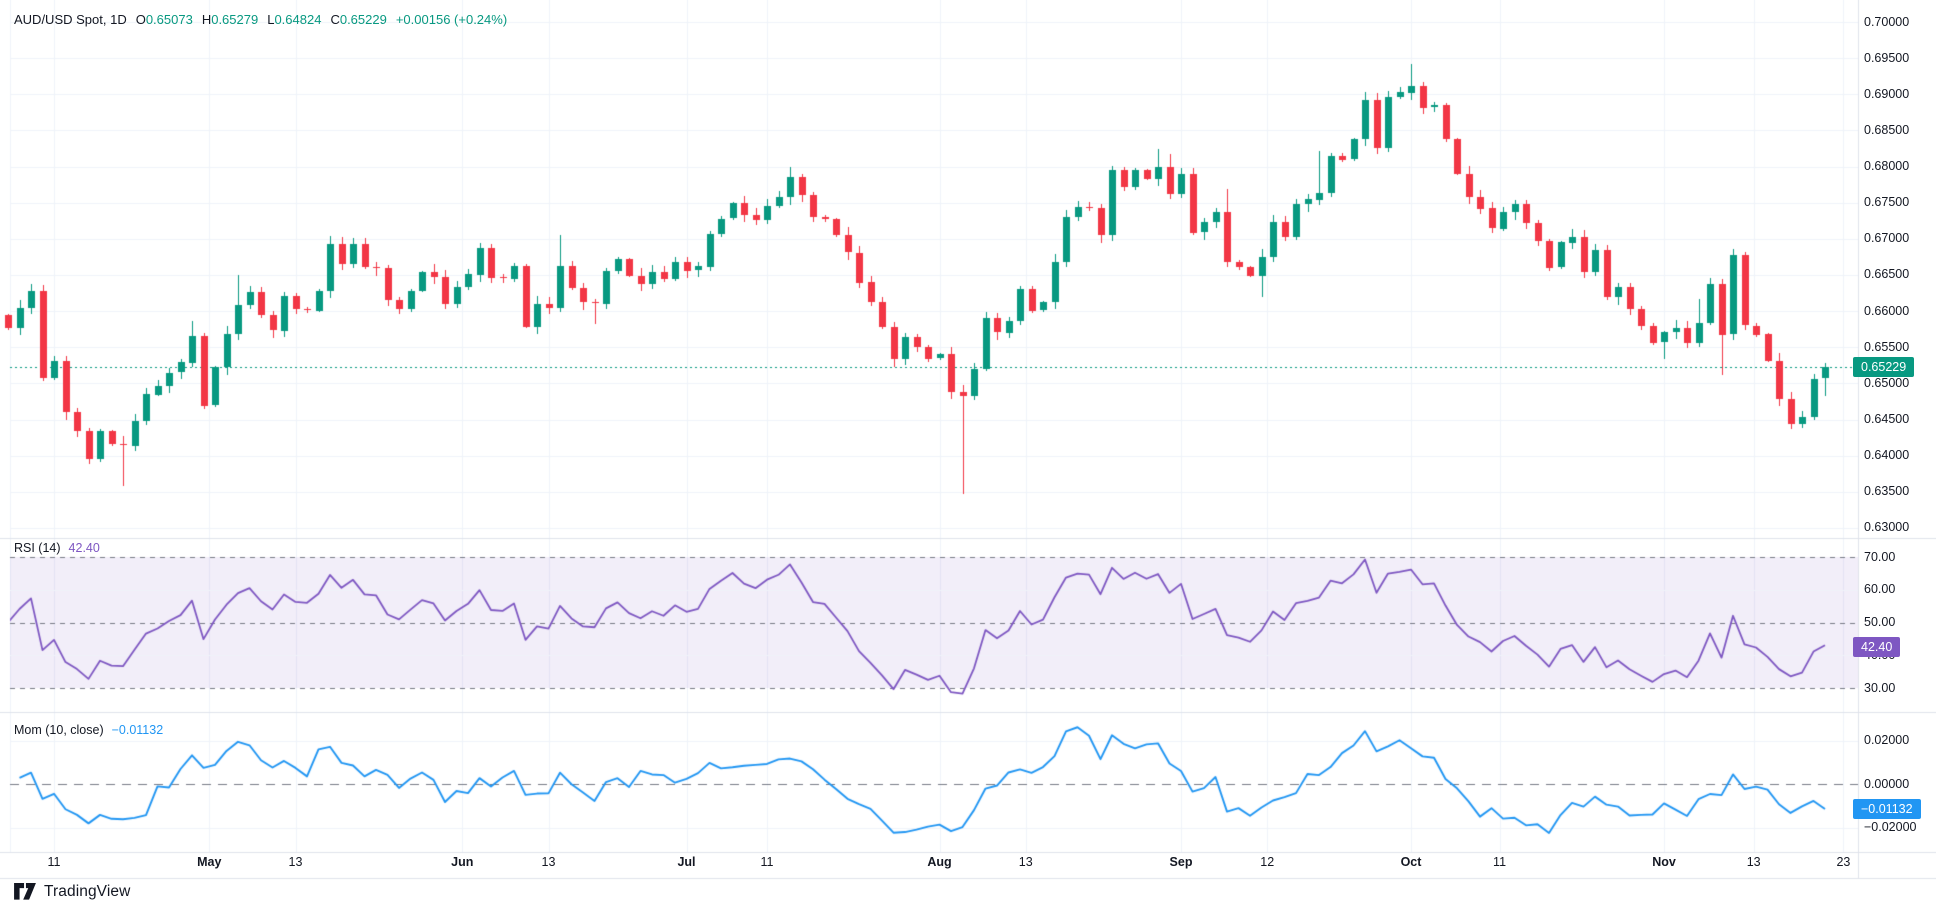  I want to click on price-axis-label: 0.68500, so click(1887, 129).